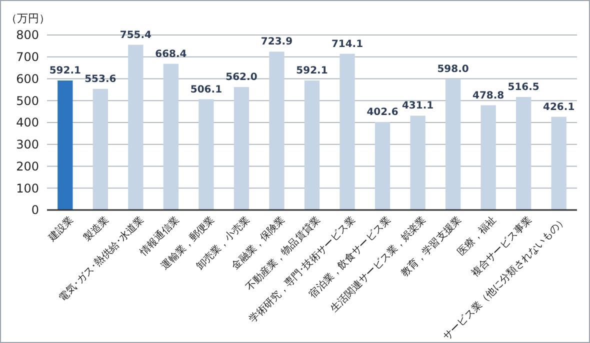 The height and width of the screenshot is (343, 590). Describe the element at coordinates (136, 35) in the screenshot. I see `data-label: 755.4` at that location.